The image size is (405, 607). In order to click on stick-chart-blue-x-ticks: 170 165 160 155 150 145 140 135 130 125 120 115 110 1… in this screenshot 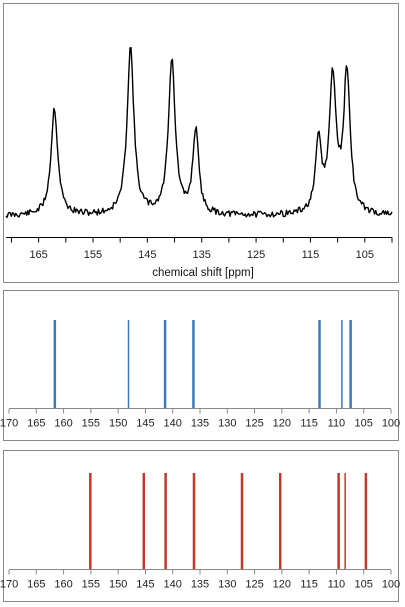, I will do `click(200, 419)`.